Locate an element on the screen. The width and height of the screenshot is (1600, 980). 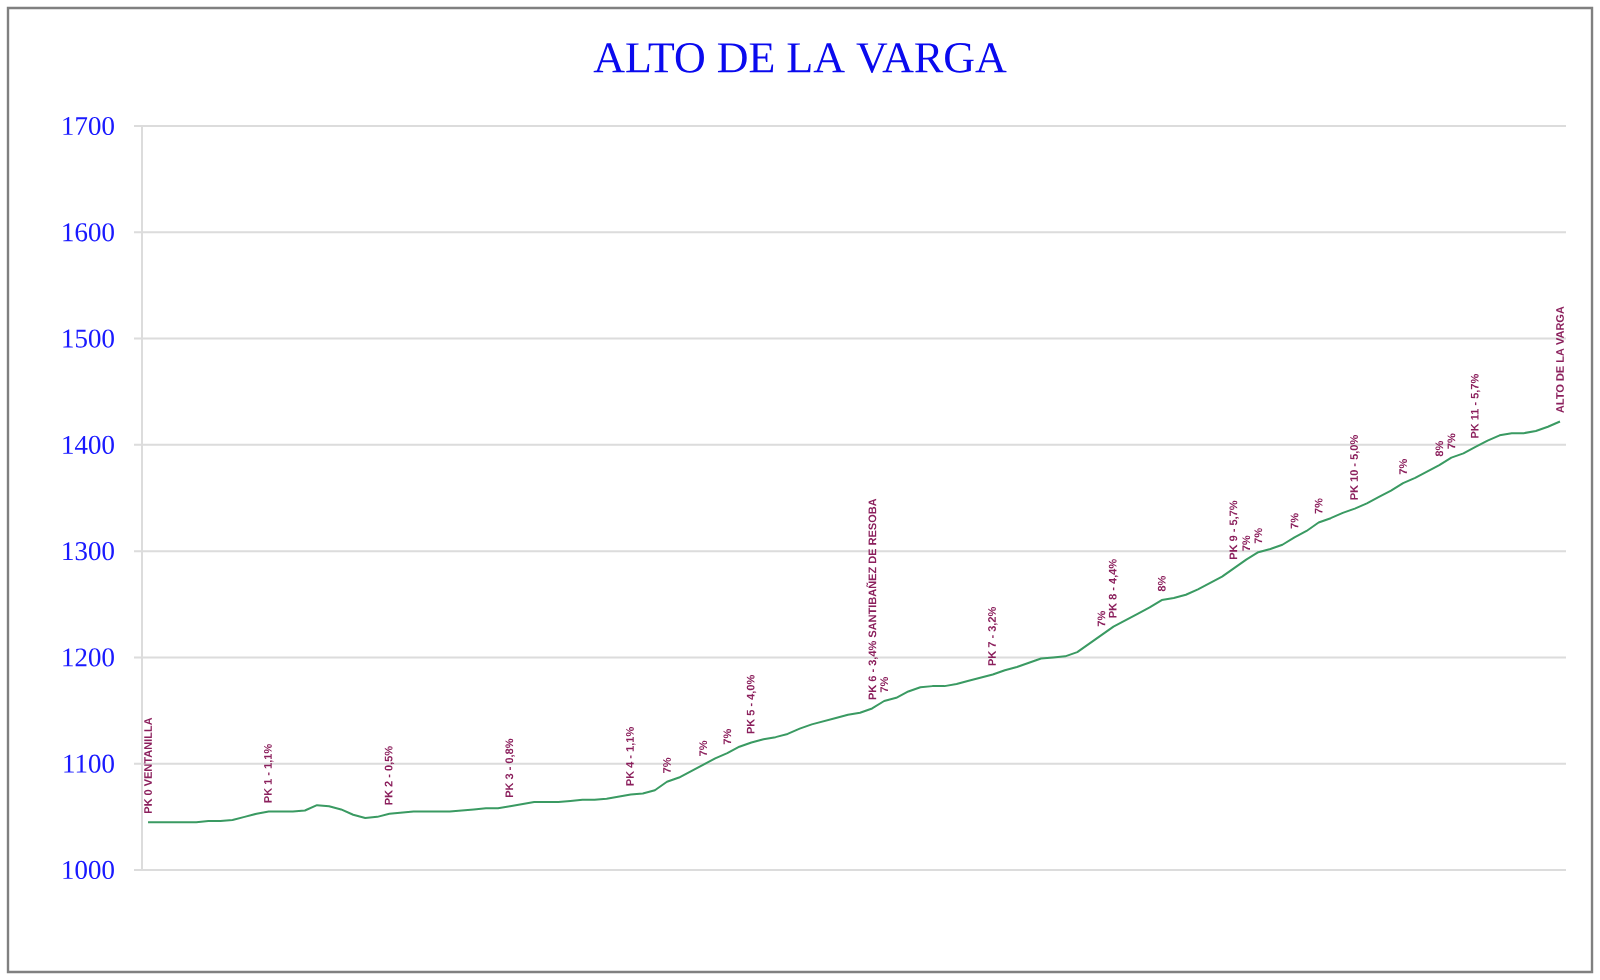
y-tick-label: 1100 is located at coordinates (89, 763).